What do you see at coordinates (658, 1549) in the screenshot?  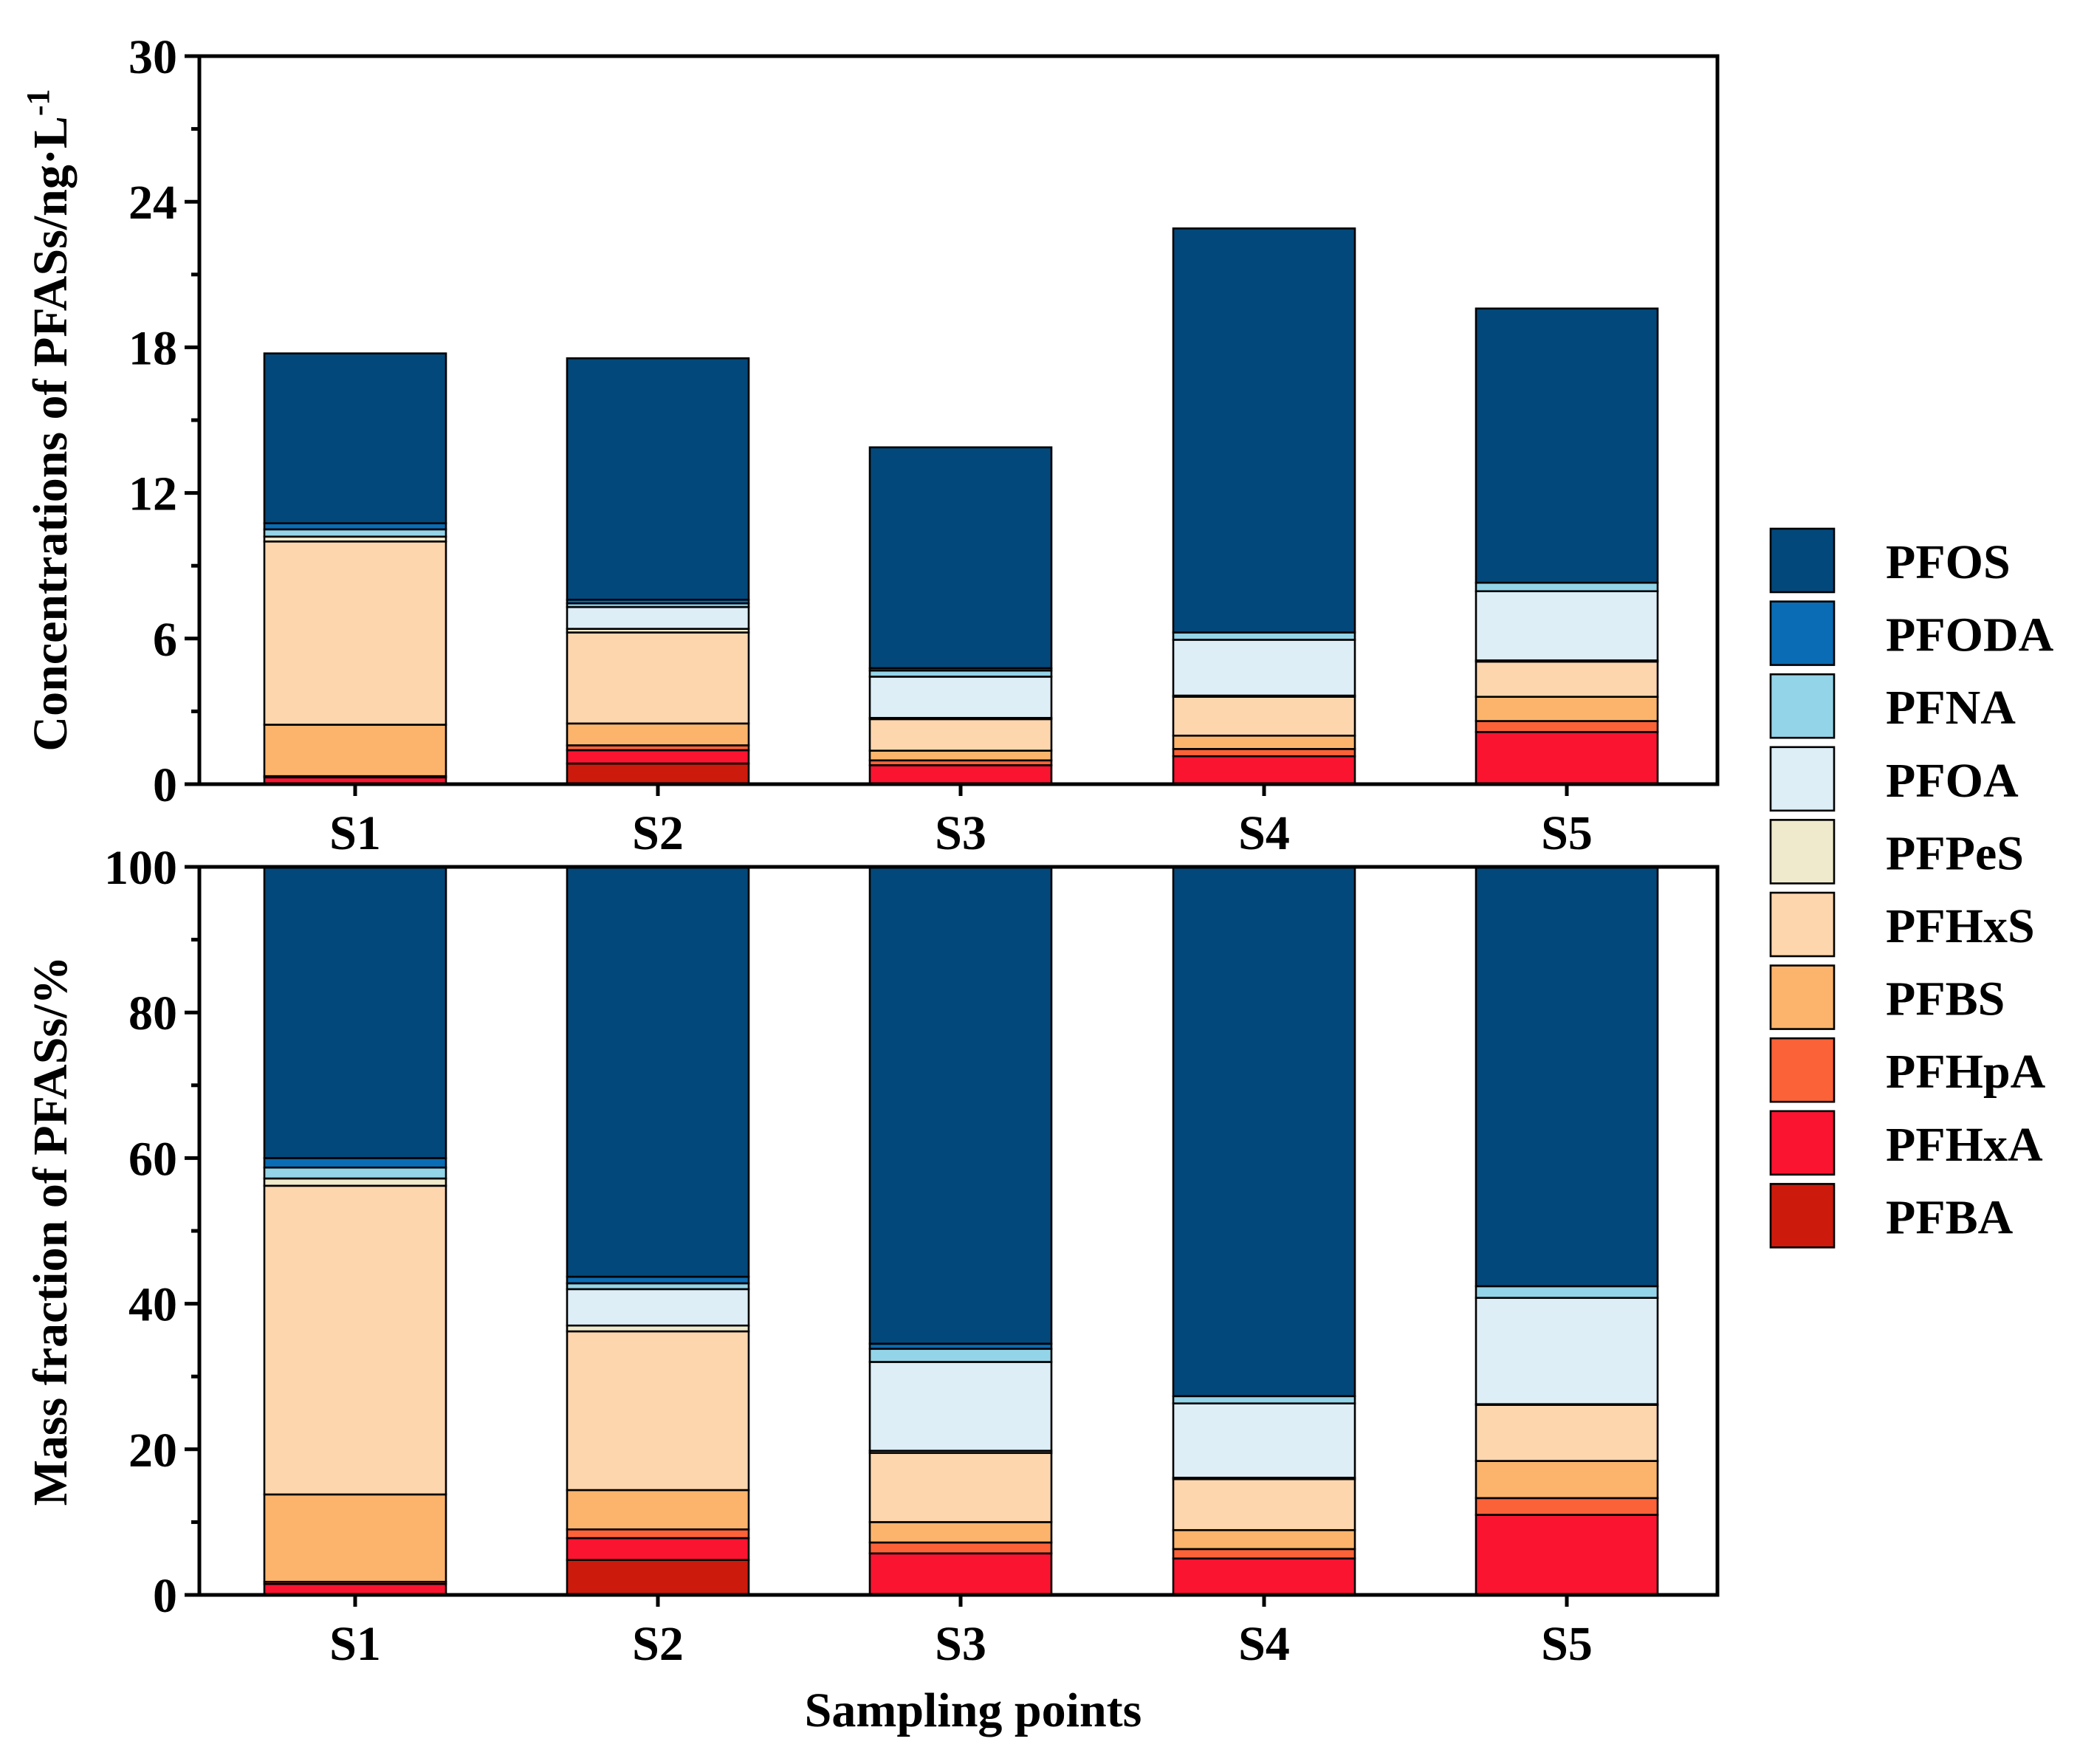 I see `bottom-bar-s2-pfhxa` at bounding box center [658, 1549].